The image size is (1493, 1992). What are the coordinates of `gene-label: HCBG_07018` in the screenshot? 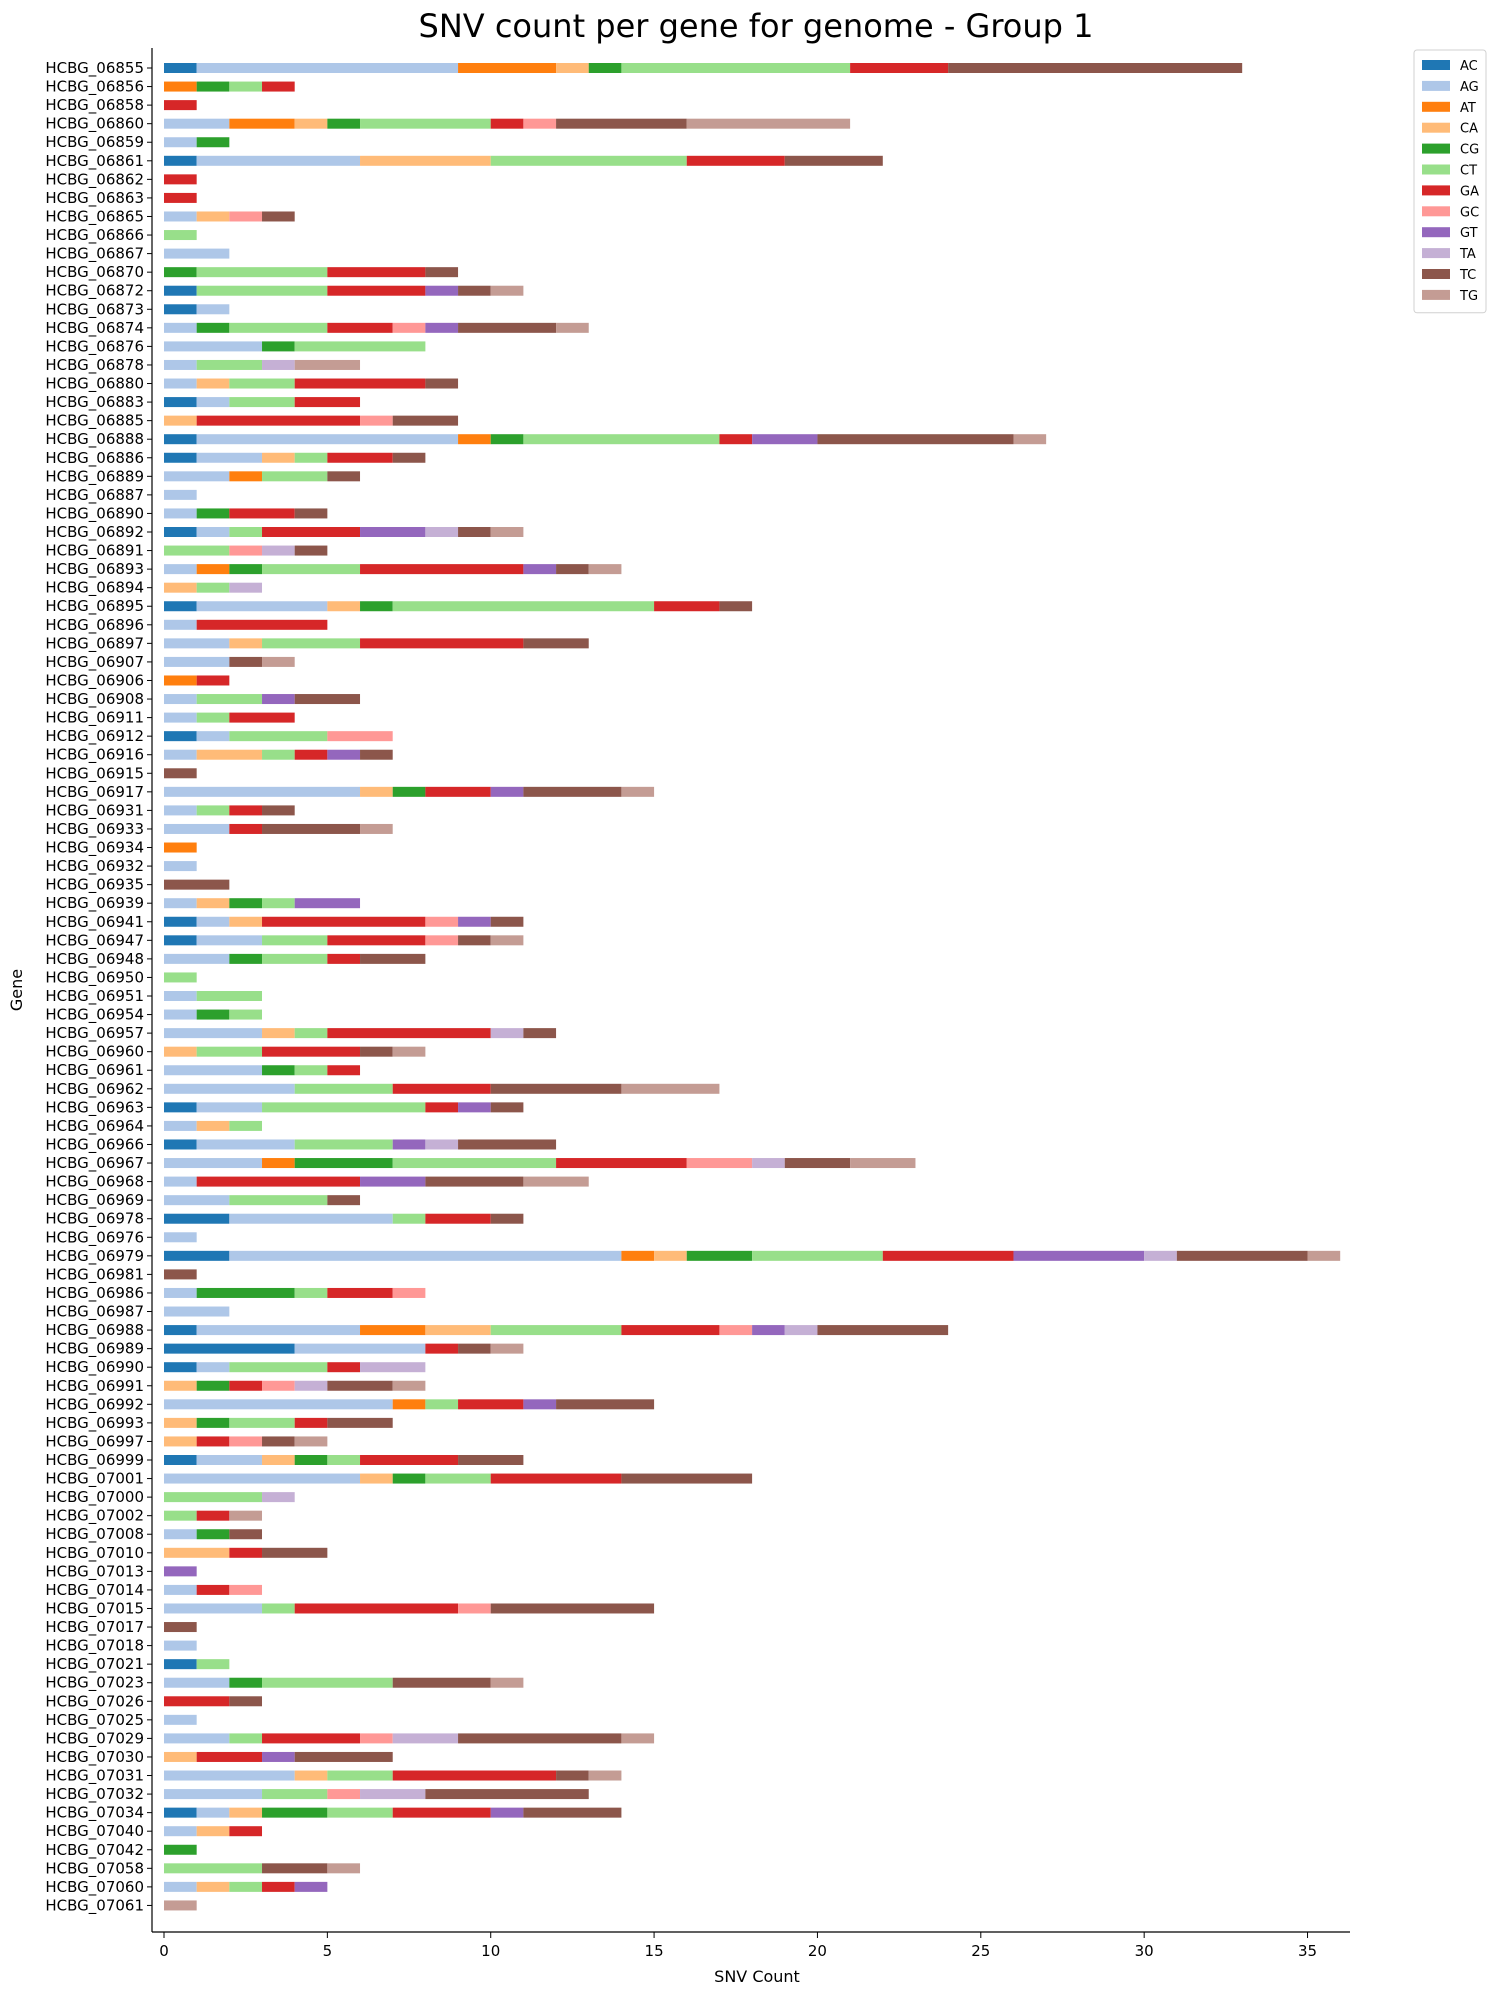 It's located at (94, 1646).